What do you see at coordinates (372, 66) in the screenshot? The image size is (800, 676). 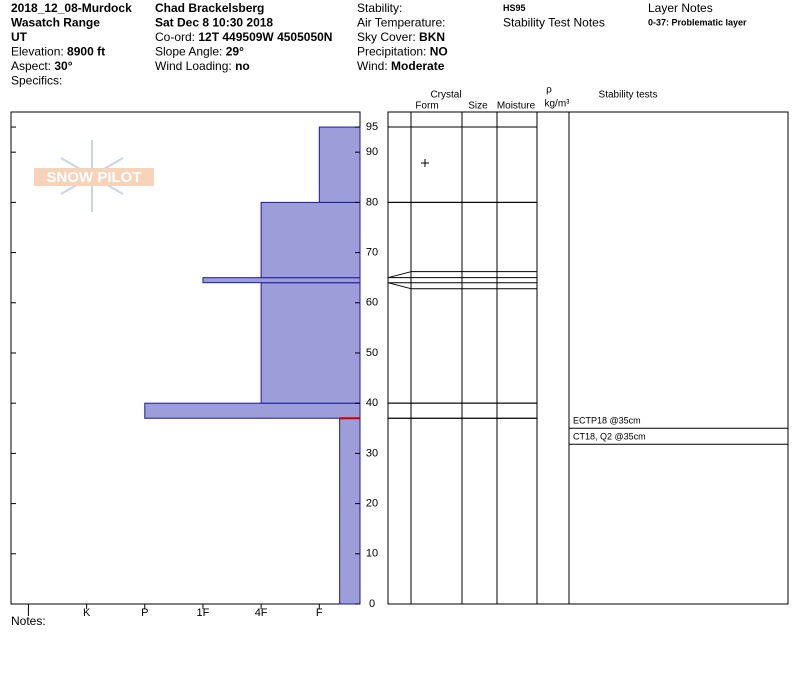 I see `header-label: Wind:` at bounding box center [372, 66].